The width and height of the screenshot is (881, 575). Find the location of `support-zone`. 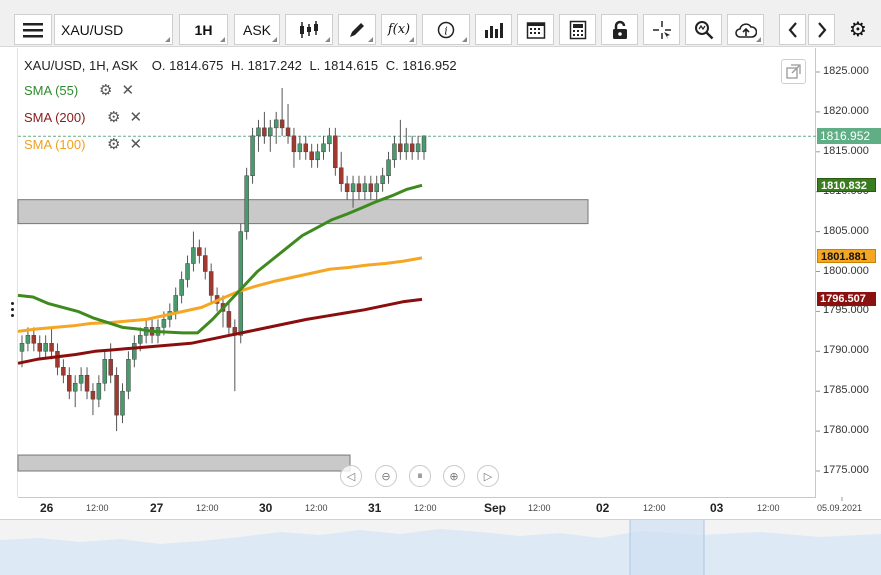

support-zone is located at coordinates (303, 212).